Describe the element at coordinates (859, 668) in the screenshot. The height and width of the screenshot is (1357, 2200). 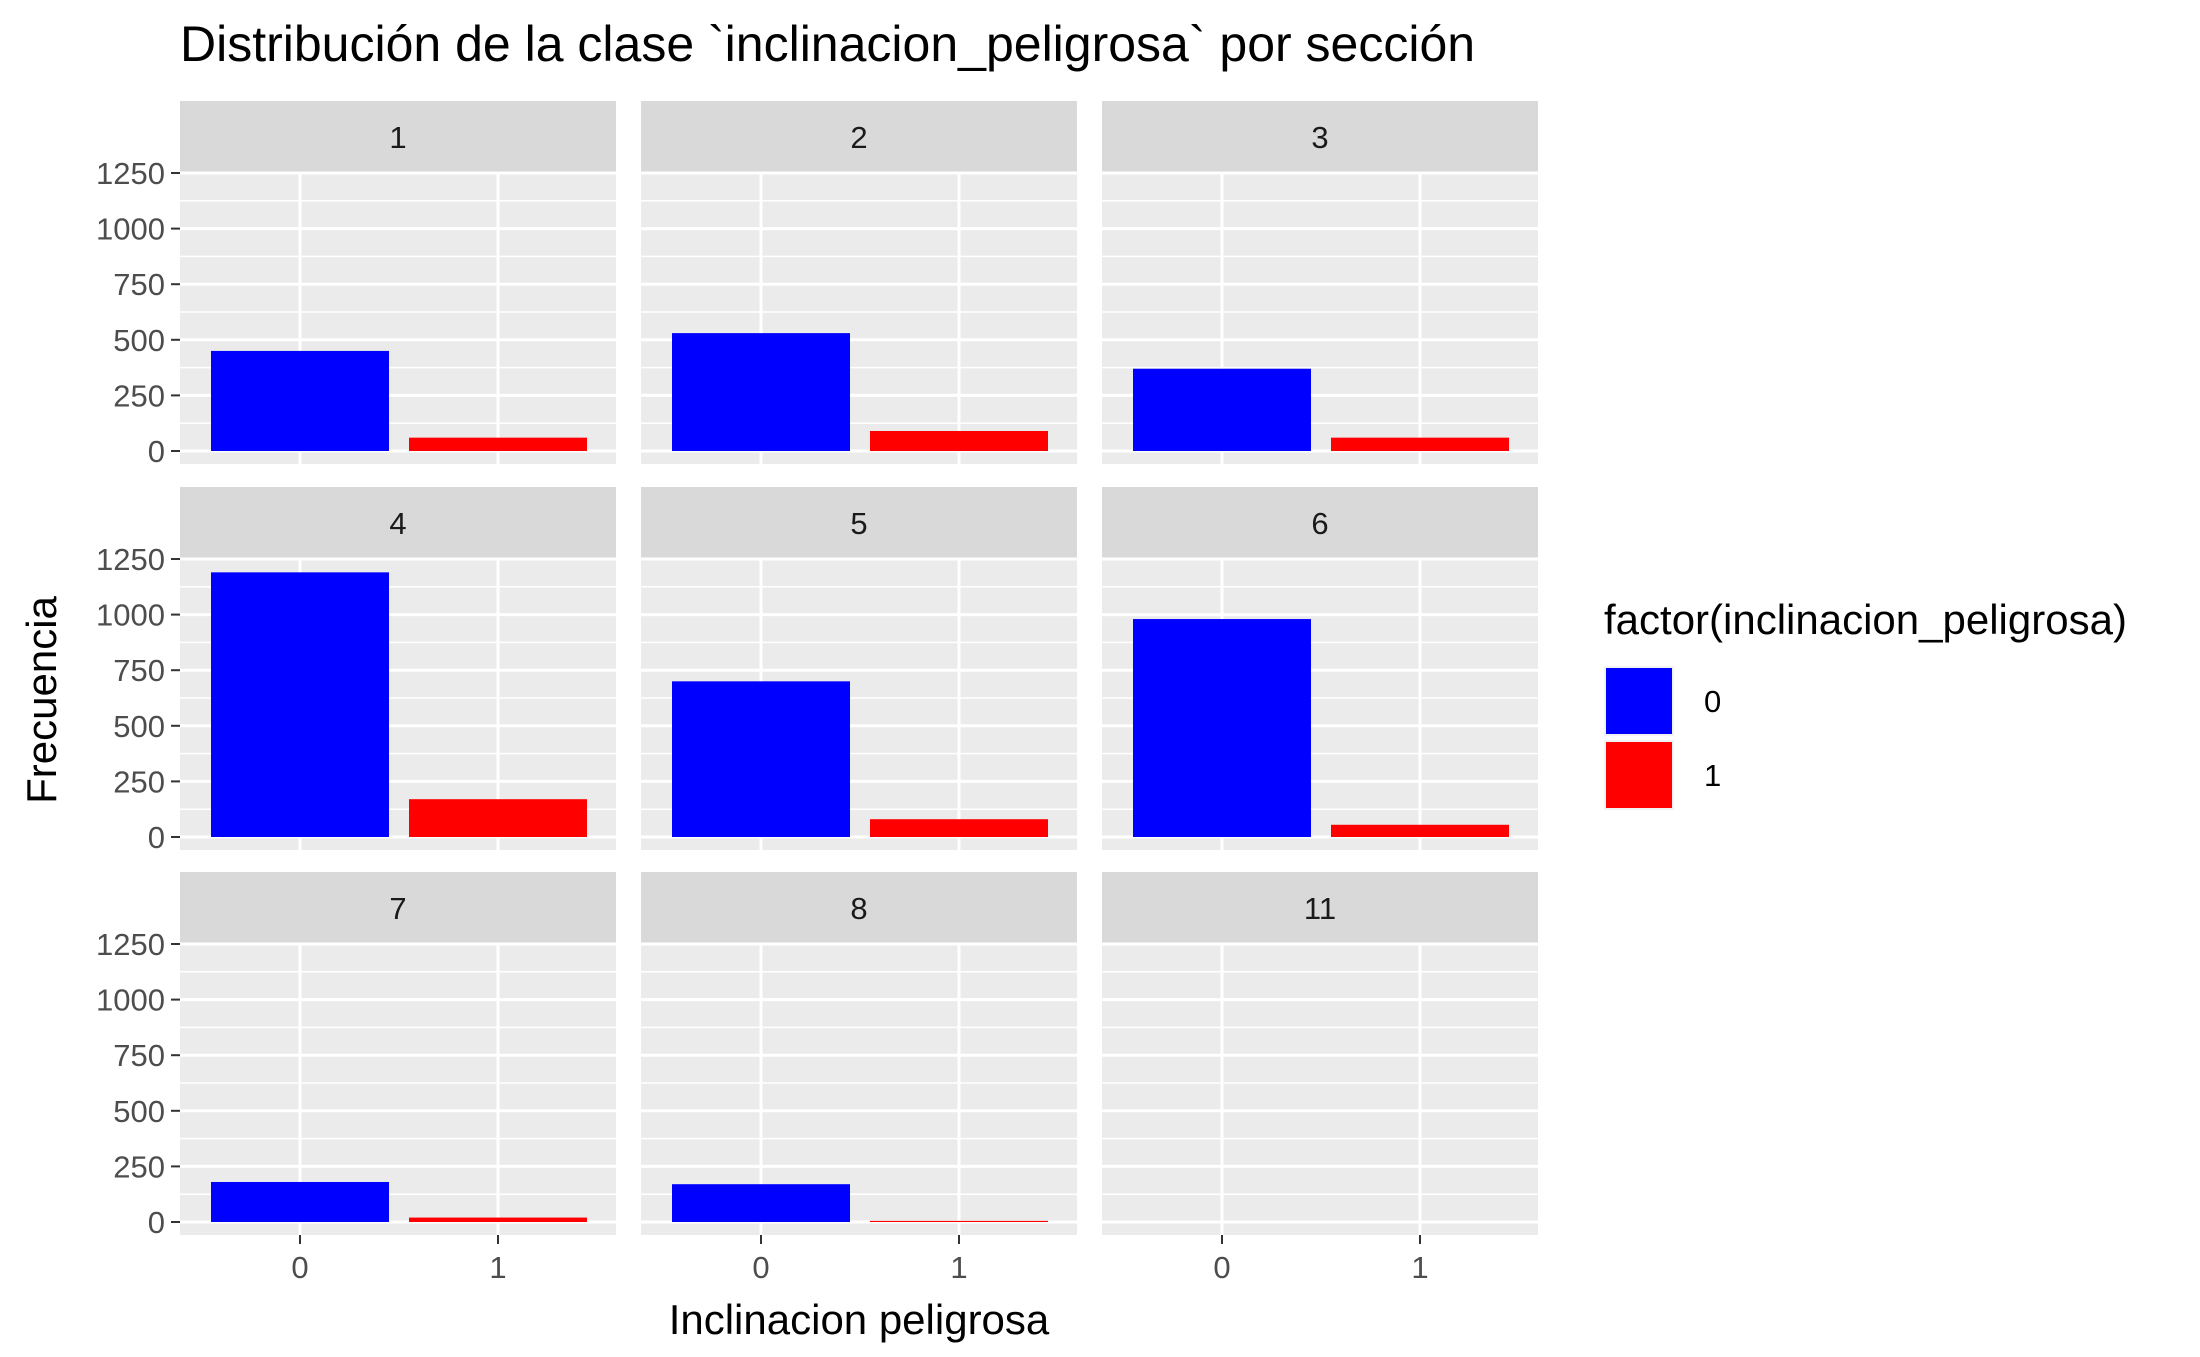
I see `facet-panel-5: 5` at that location.